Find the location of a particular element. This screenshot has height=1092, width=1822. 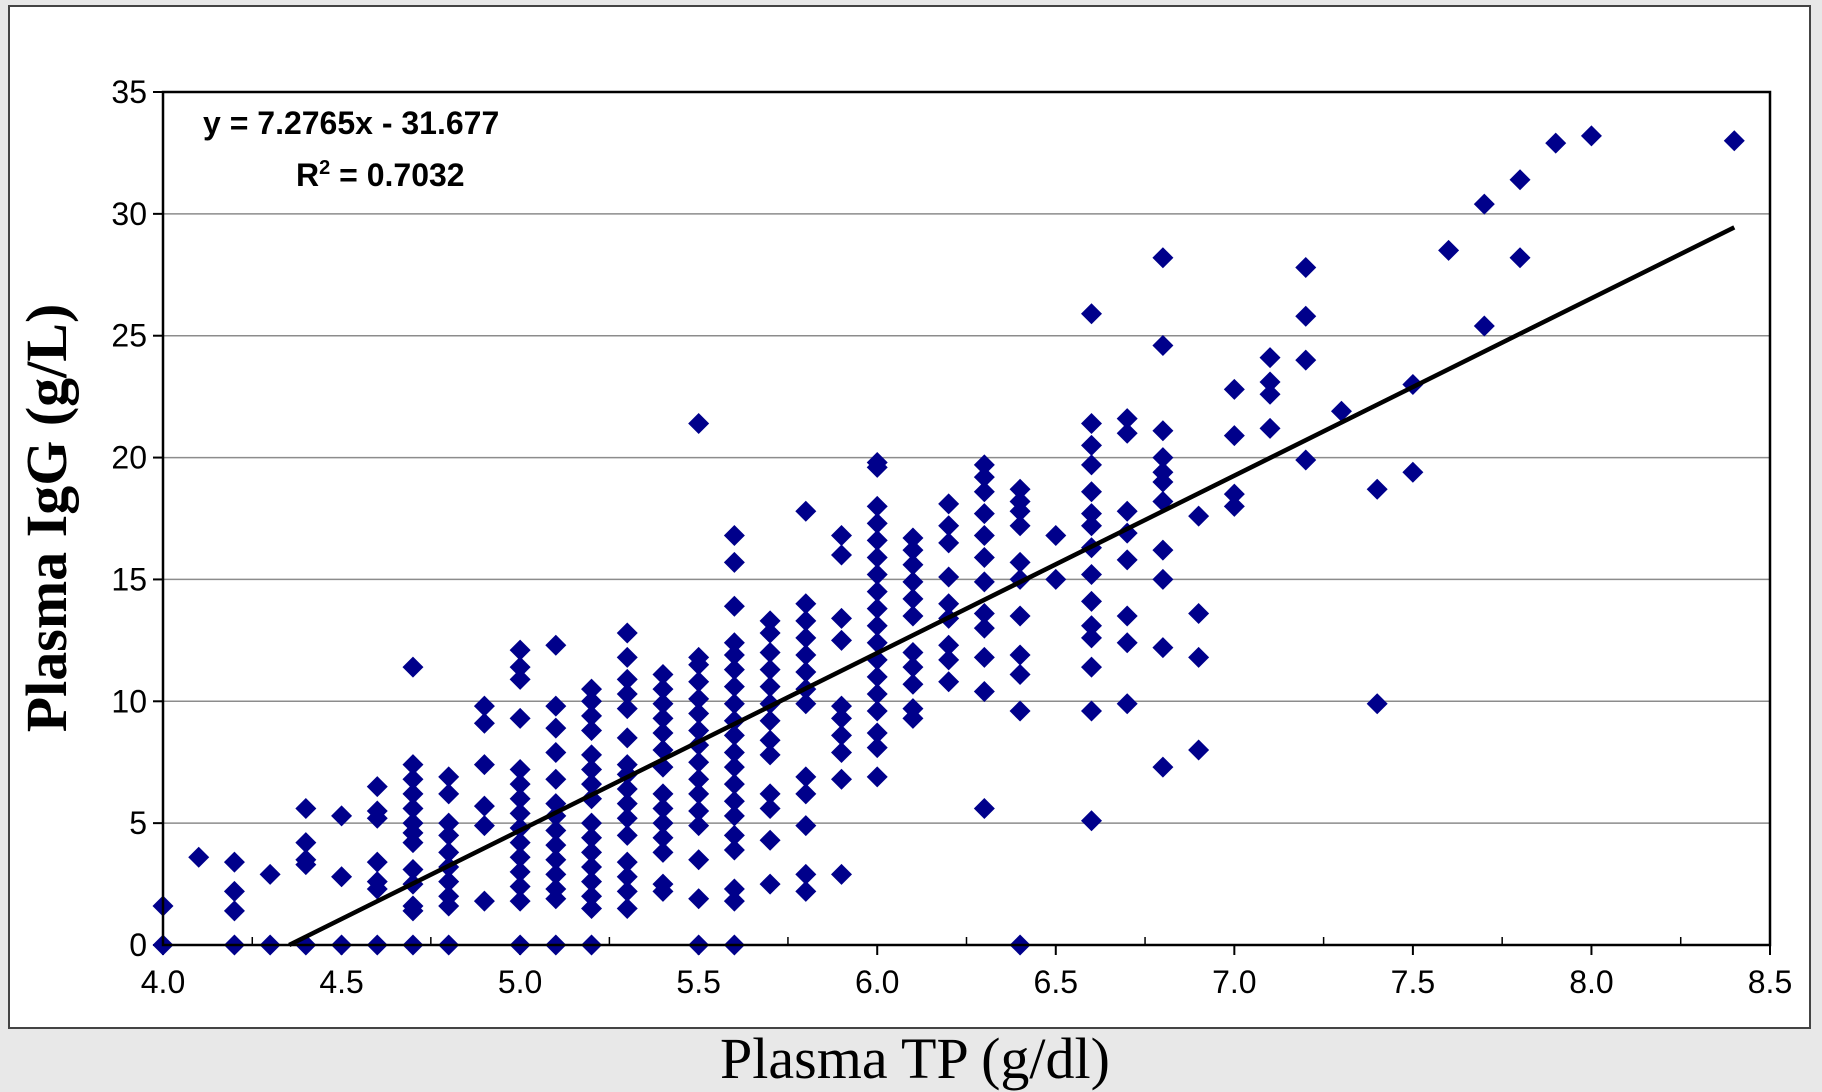

y-axis-label: Plasma IgG (g/L) is located at coordinates (46, 518).